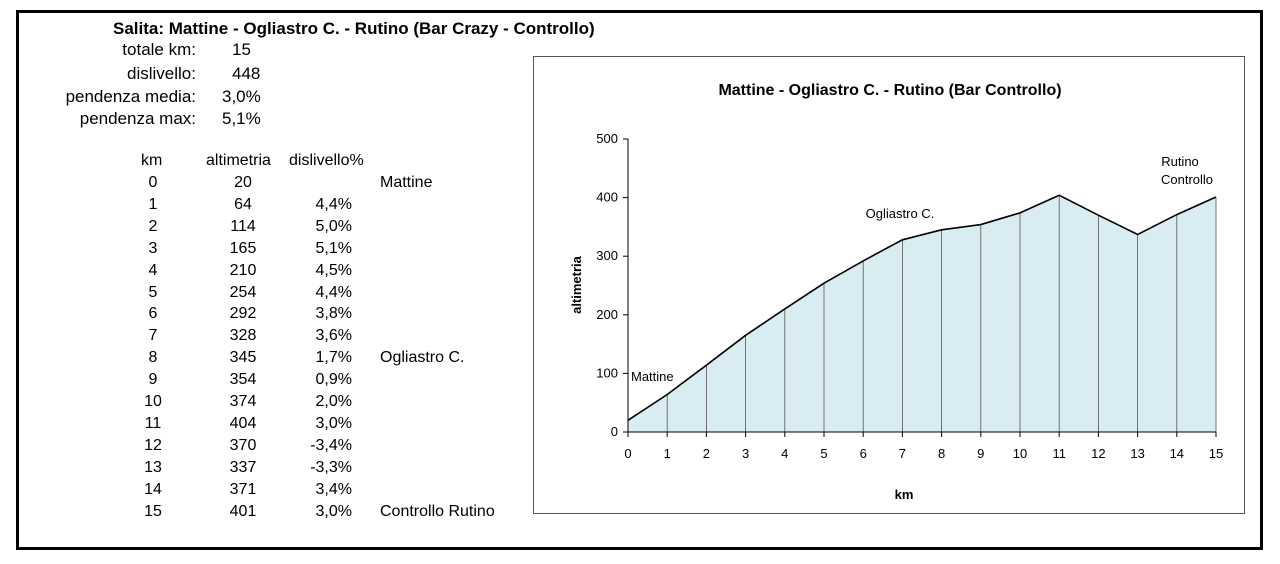 Image resolution: width=1280 pixels, height=564 pixels. I want to click on x-tick-label: 9, so click(980, 453).